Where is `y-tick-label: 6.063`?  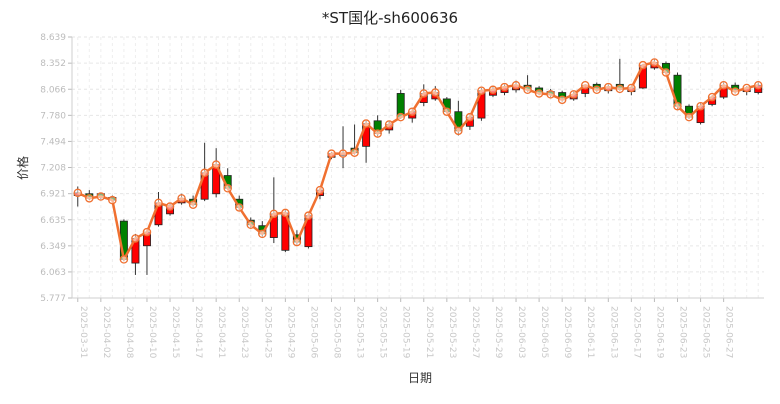
y-tick-label: 6.063 is located at coordinates (53, 273).